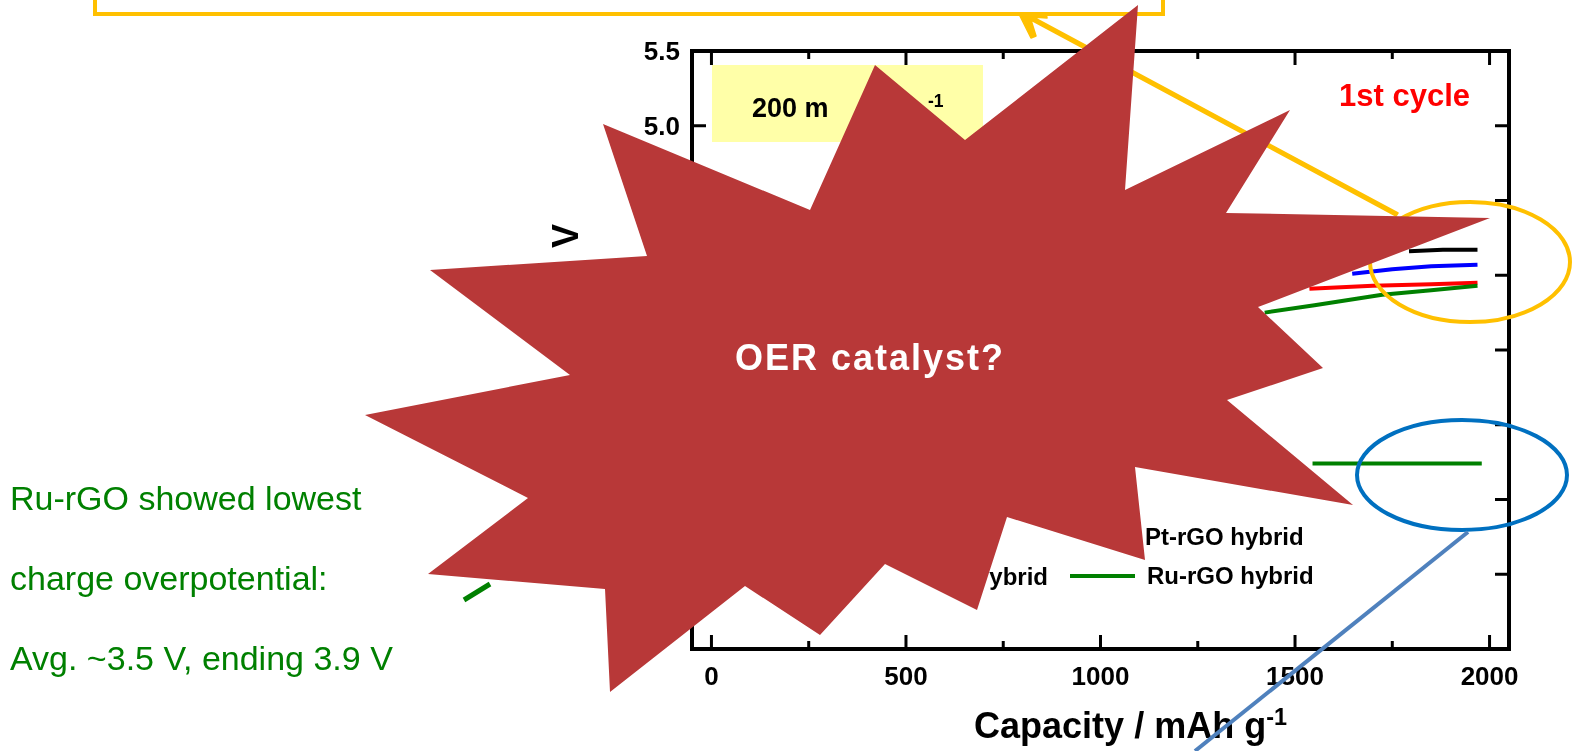 Image resolution: width=1576 pixels, height=751 pixels. Describe the element at coordinates (1224, 536) in the screenshot. I see `annotation: Pt-rGO hybrid` at that location.